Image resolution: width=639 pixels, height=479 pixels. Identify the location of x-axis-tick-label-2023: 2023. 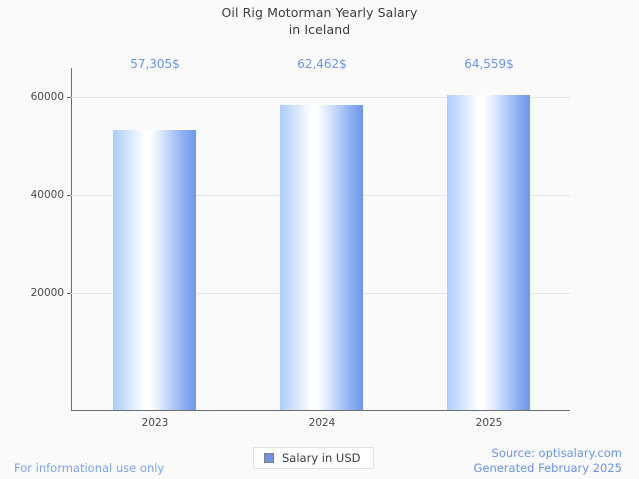
(155, 423).